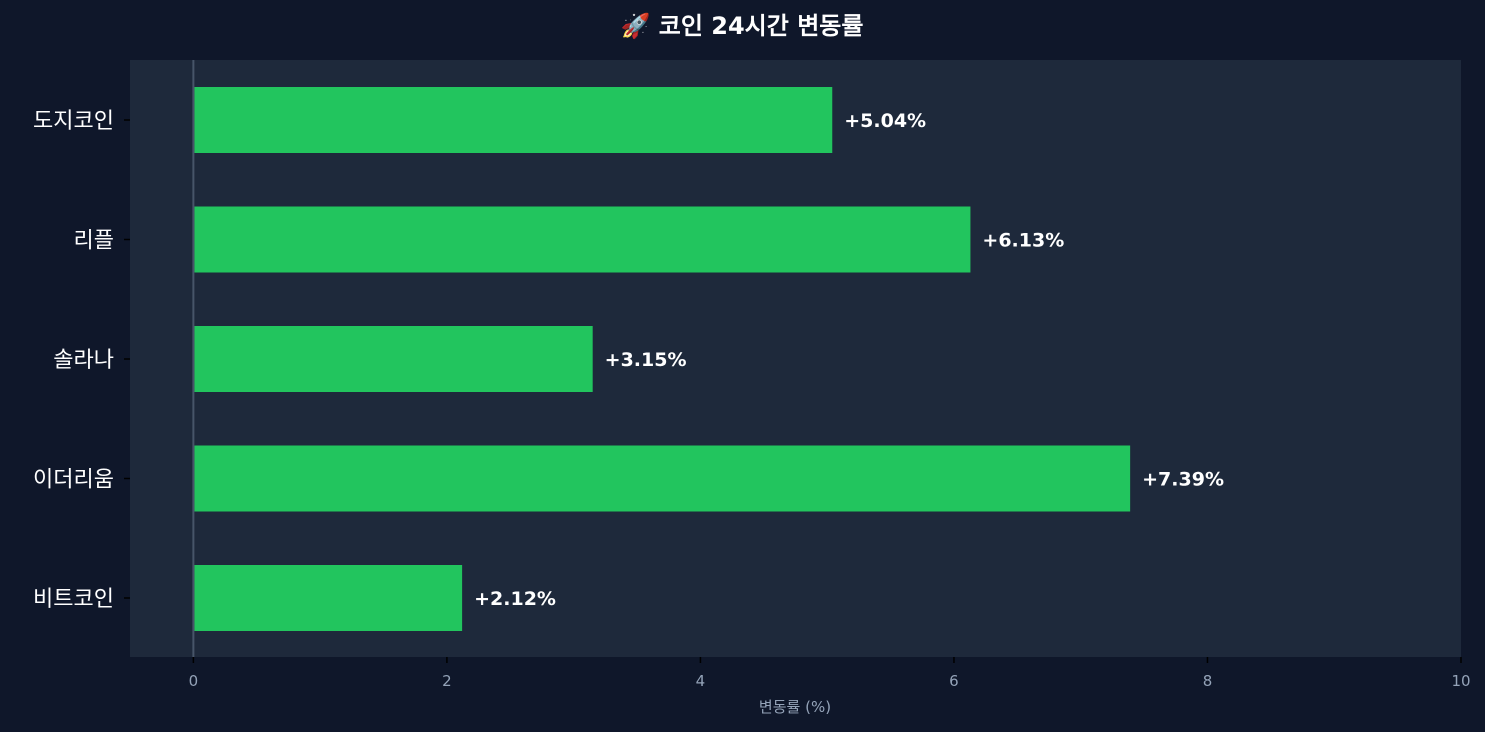 The height and width of the screenshot is (732, 1485). I want to click on x-tick-label: 4, so click(701, 681).